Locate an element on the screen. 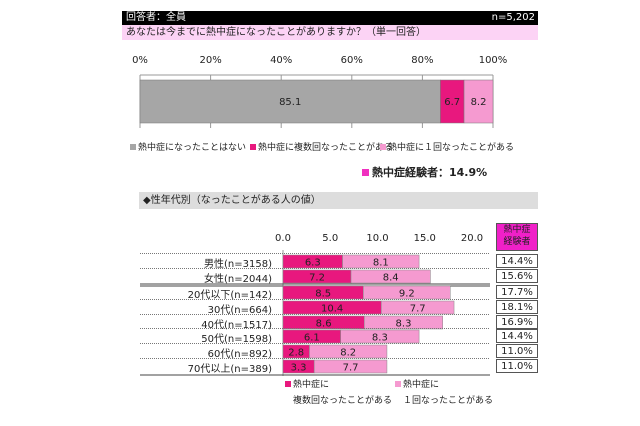 The width and height of the screenshot is (640, 426). data-label: 8.5 is located at coordinates (323, 294).